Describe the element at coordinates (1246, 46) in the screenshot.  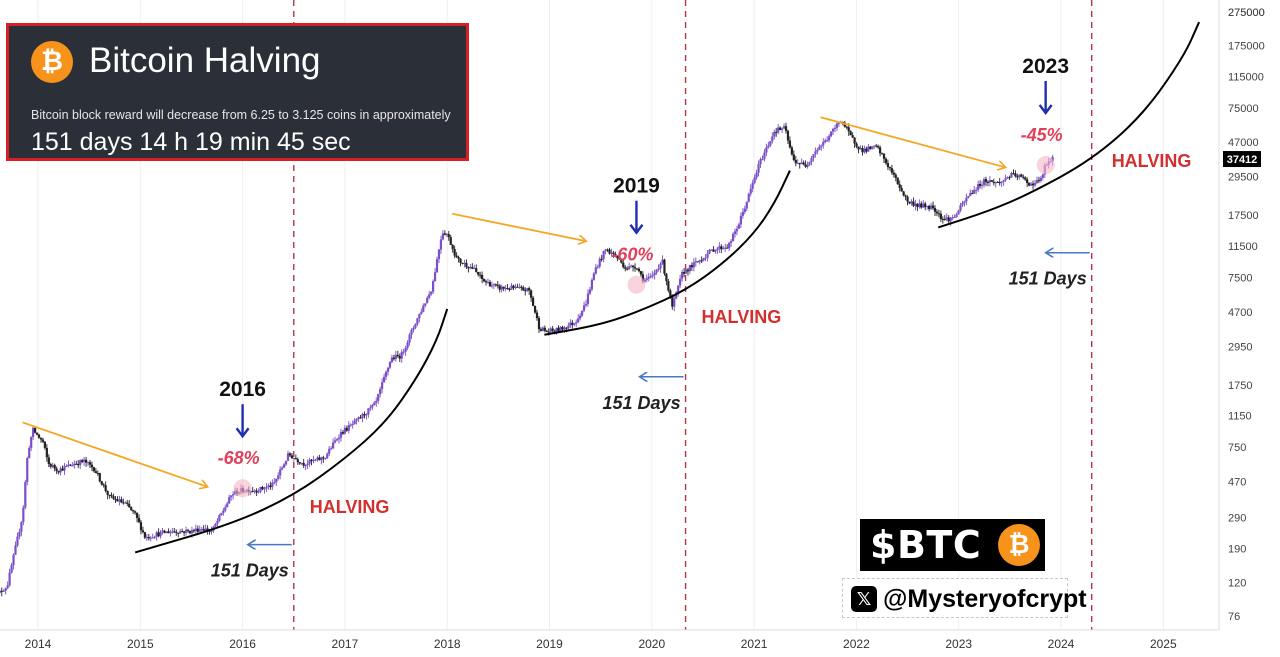
I see `y-tick-label: 175000` at that location.